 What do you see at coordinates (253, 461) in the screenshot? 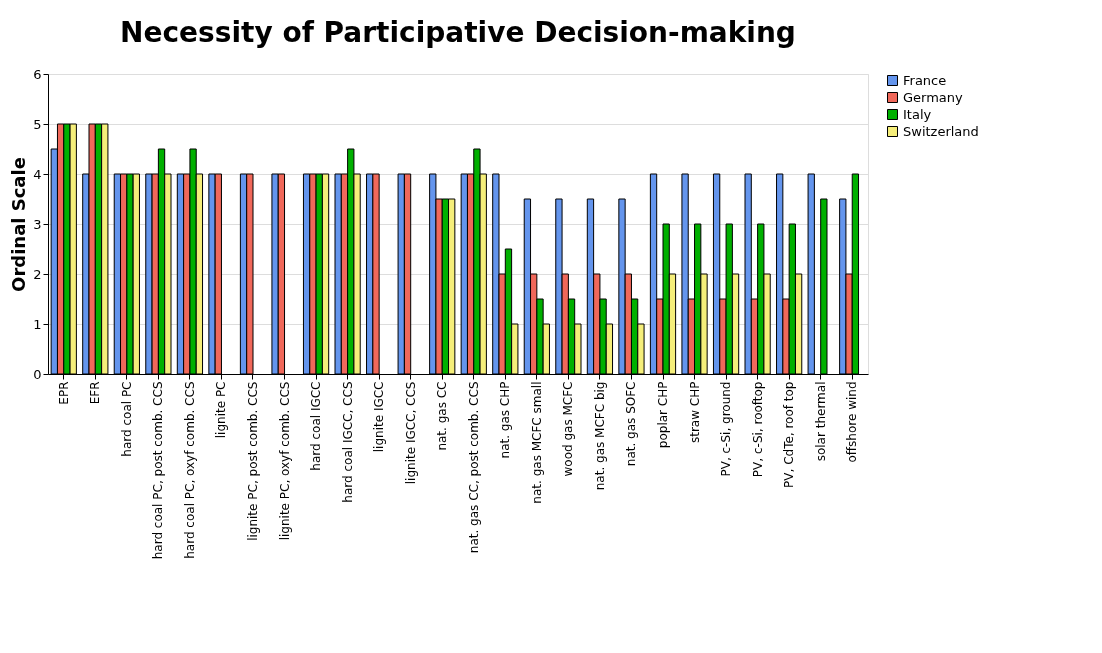
I see `x-tick-label: lignite PC, post comb. CCS` at bounding box center [253, 461].